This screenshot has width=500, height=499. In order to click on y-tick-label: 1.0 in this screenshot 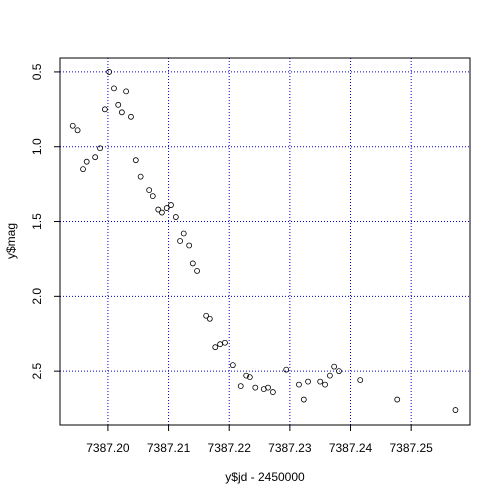, I will do `click(37, 146)`.